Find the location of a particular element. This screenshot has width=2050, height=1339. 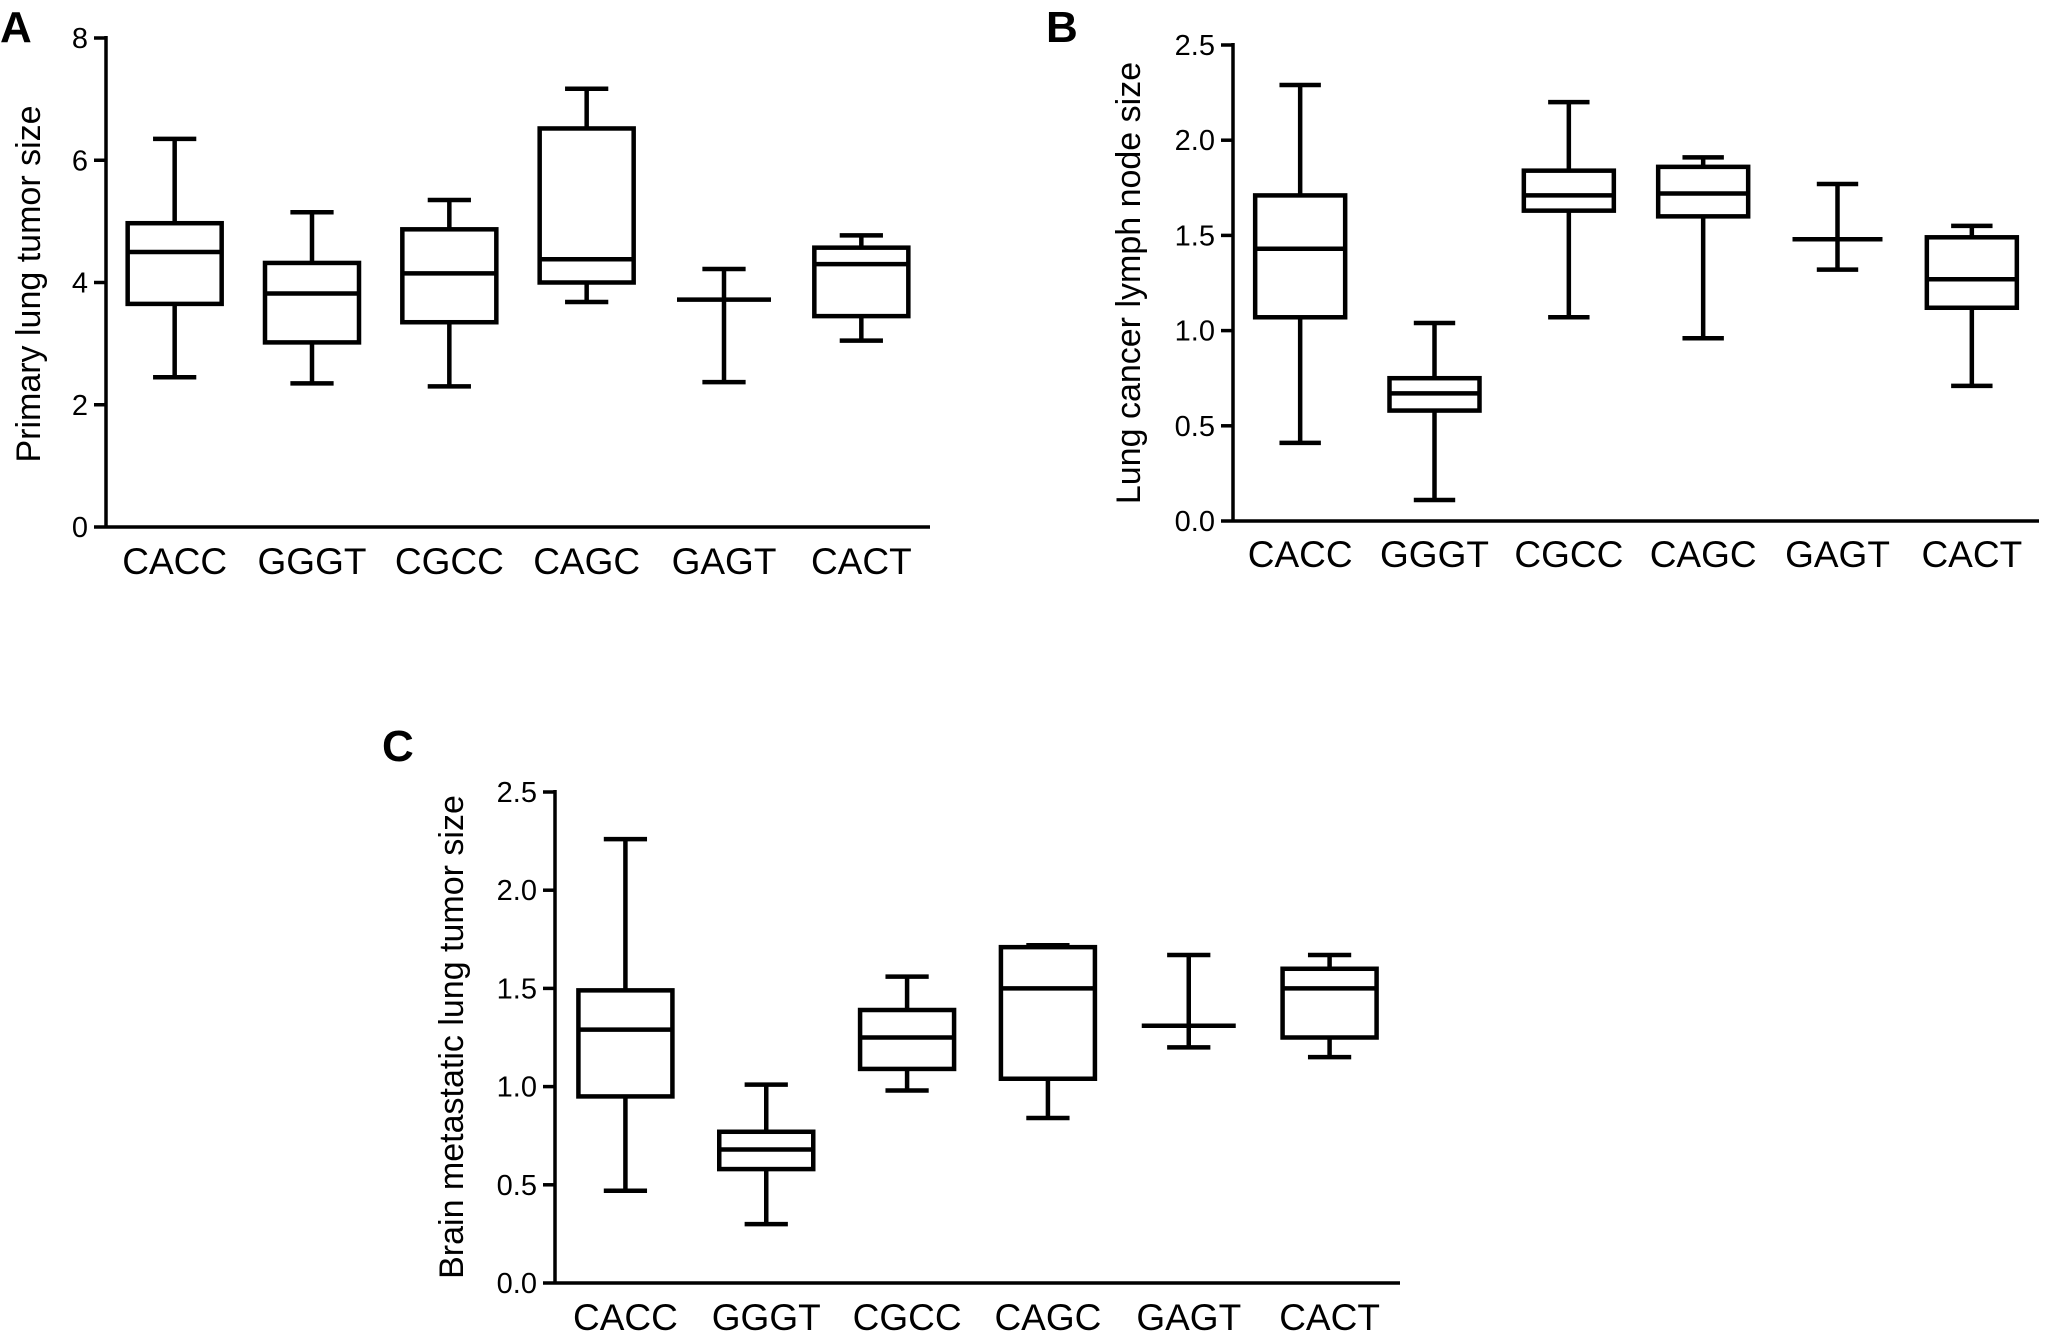

y-tick-label: 0 is located at coordinates (80, 528).